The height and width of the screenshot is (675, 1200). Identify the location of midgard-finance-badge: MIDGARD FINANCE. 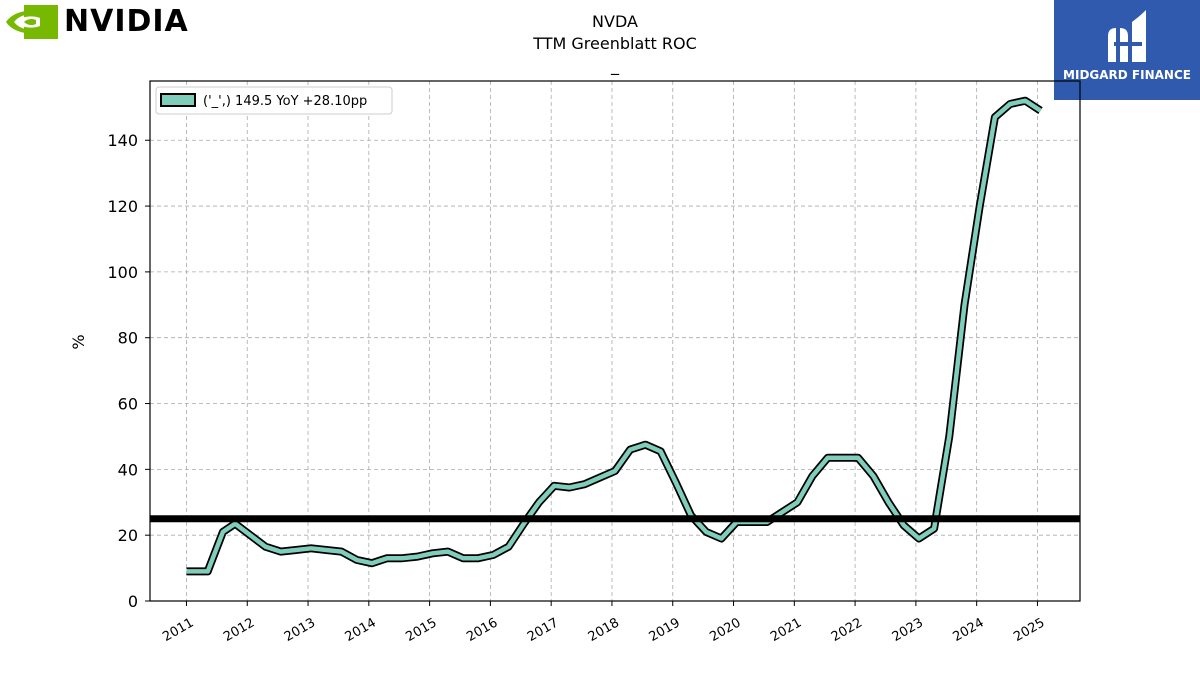
(1127, 50).